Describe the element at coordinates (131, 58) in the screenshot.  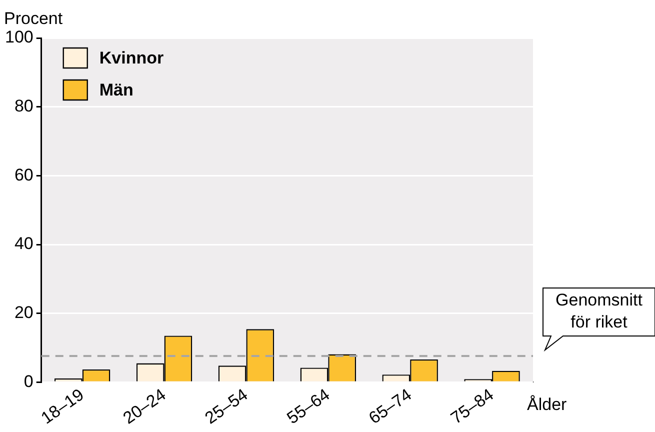
I see `legend-label: Kvinnor` at that location.